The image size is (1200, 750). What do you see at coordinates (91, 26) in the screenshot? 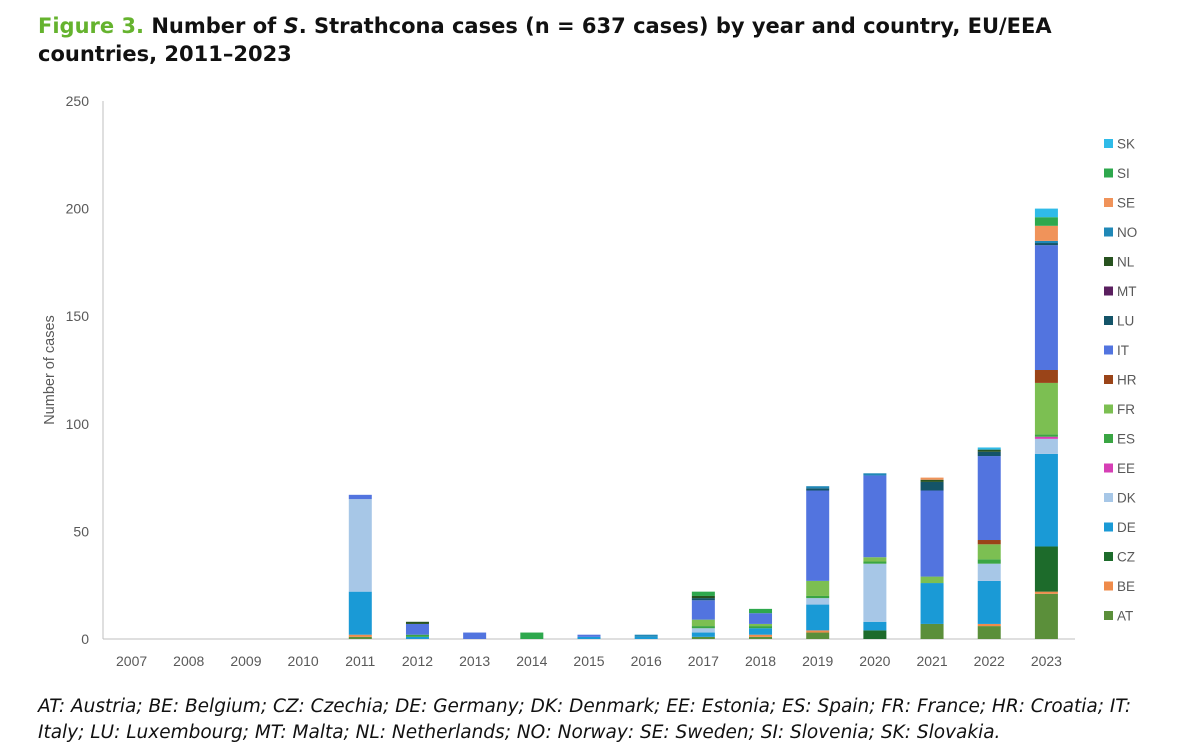
I see `figure-label: Figure 3.` at bounding box center [91, 26].